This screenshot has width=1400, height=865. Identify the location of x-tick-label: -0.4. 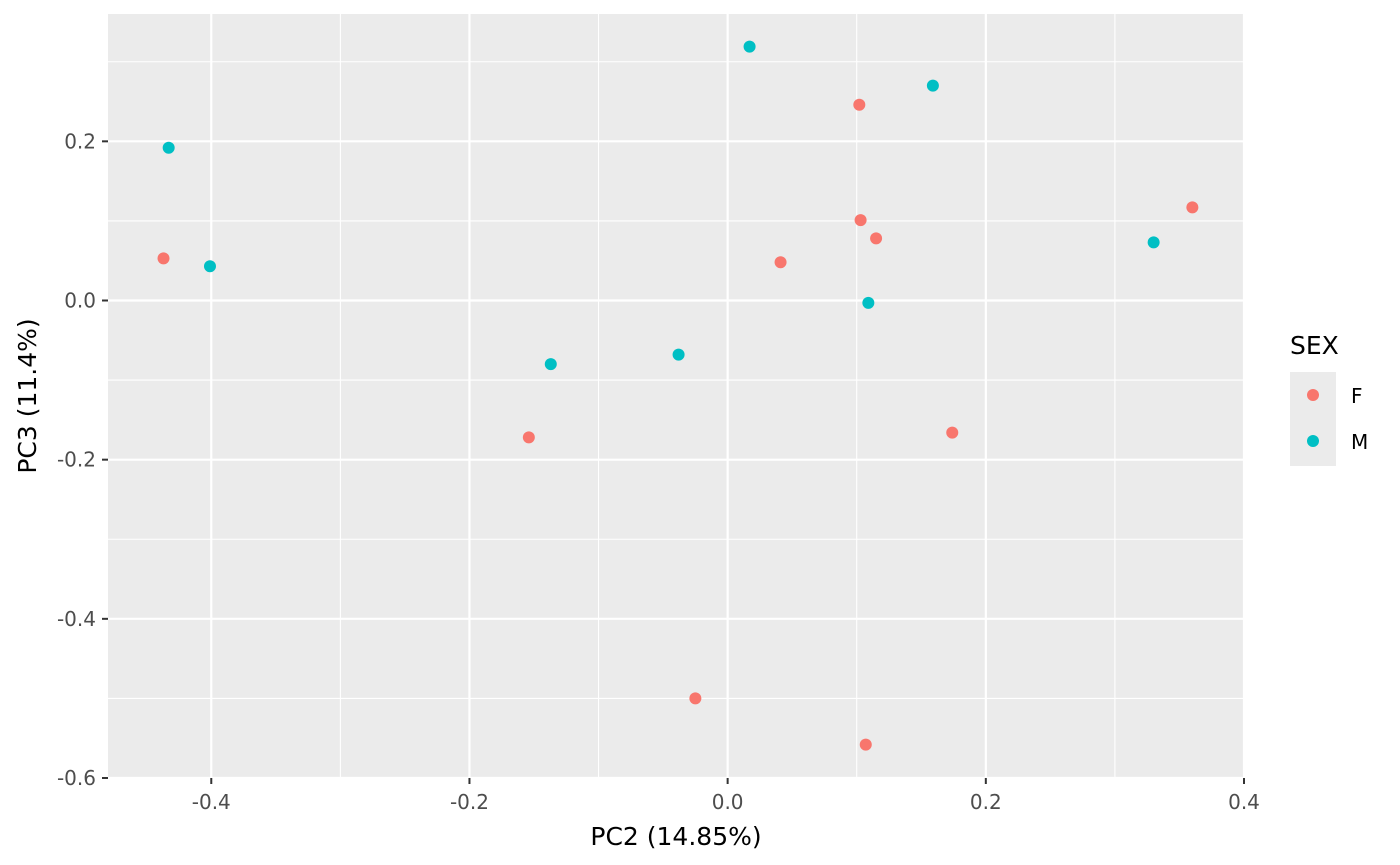
(211, 802).